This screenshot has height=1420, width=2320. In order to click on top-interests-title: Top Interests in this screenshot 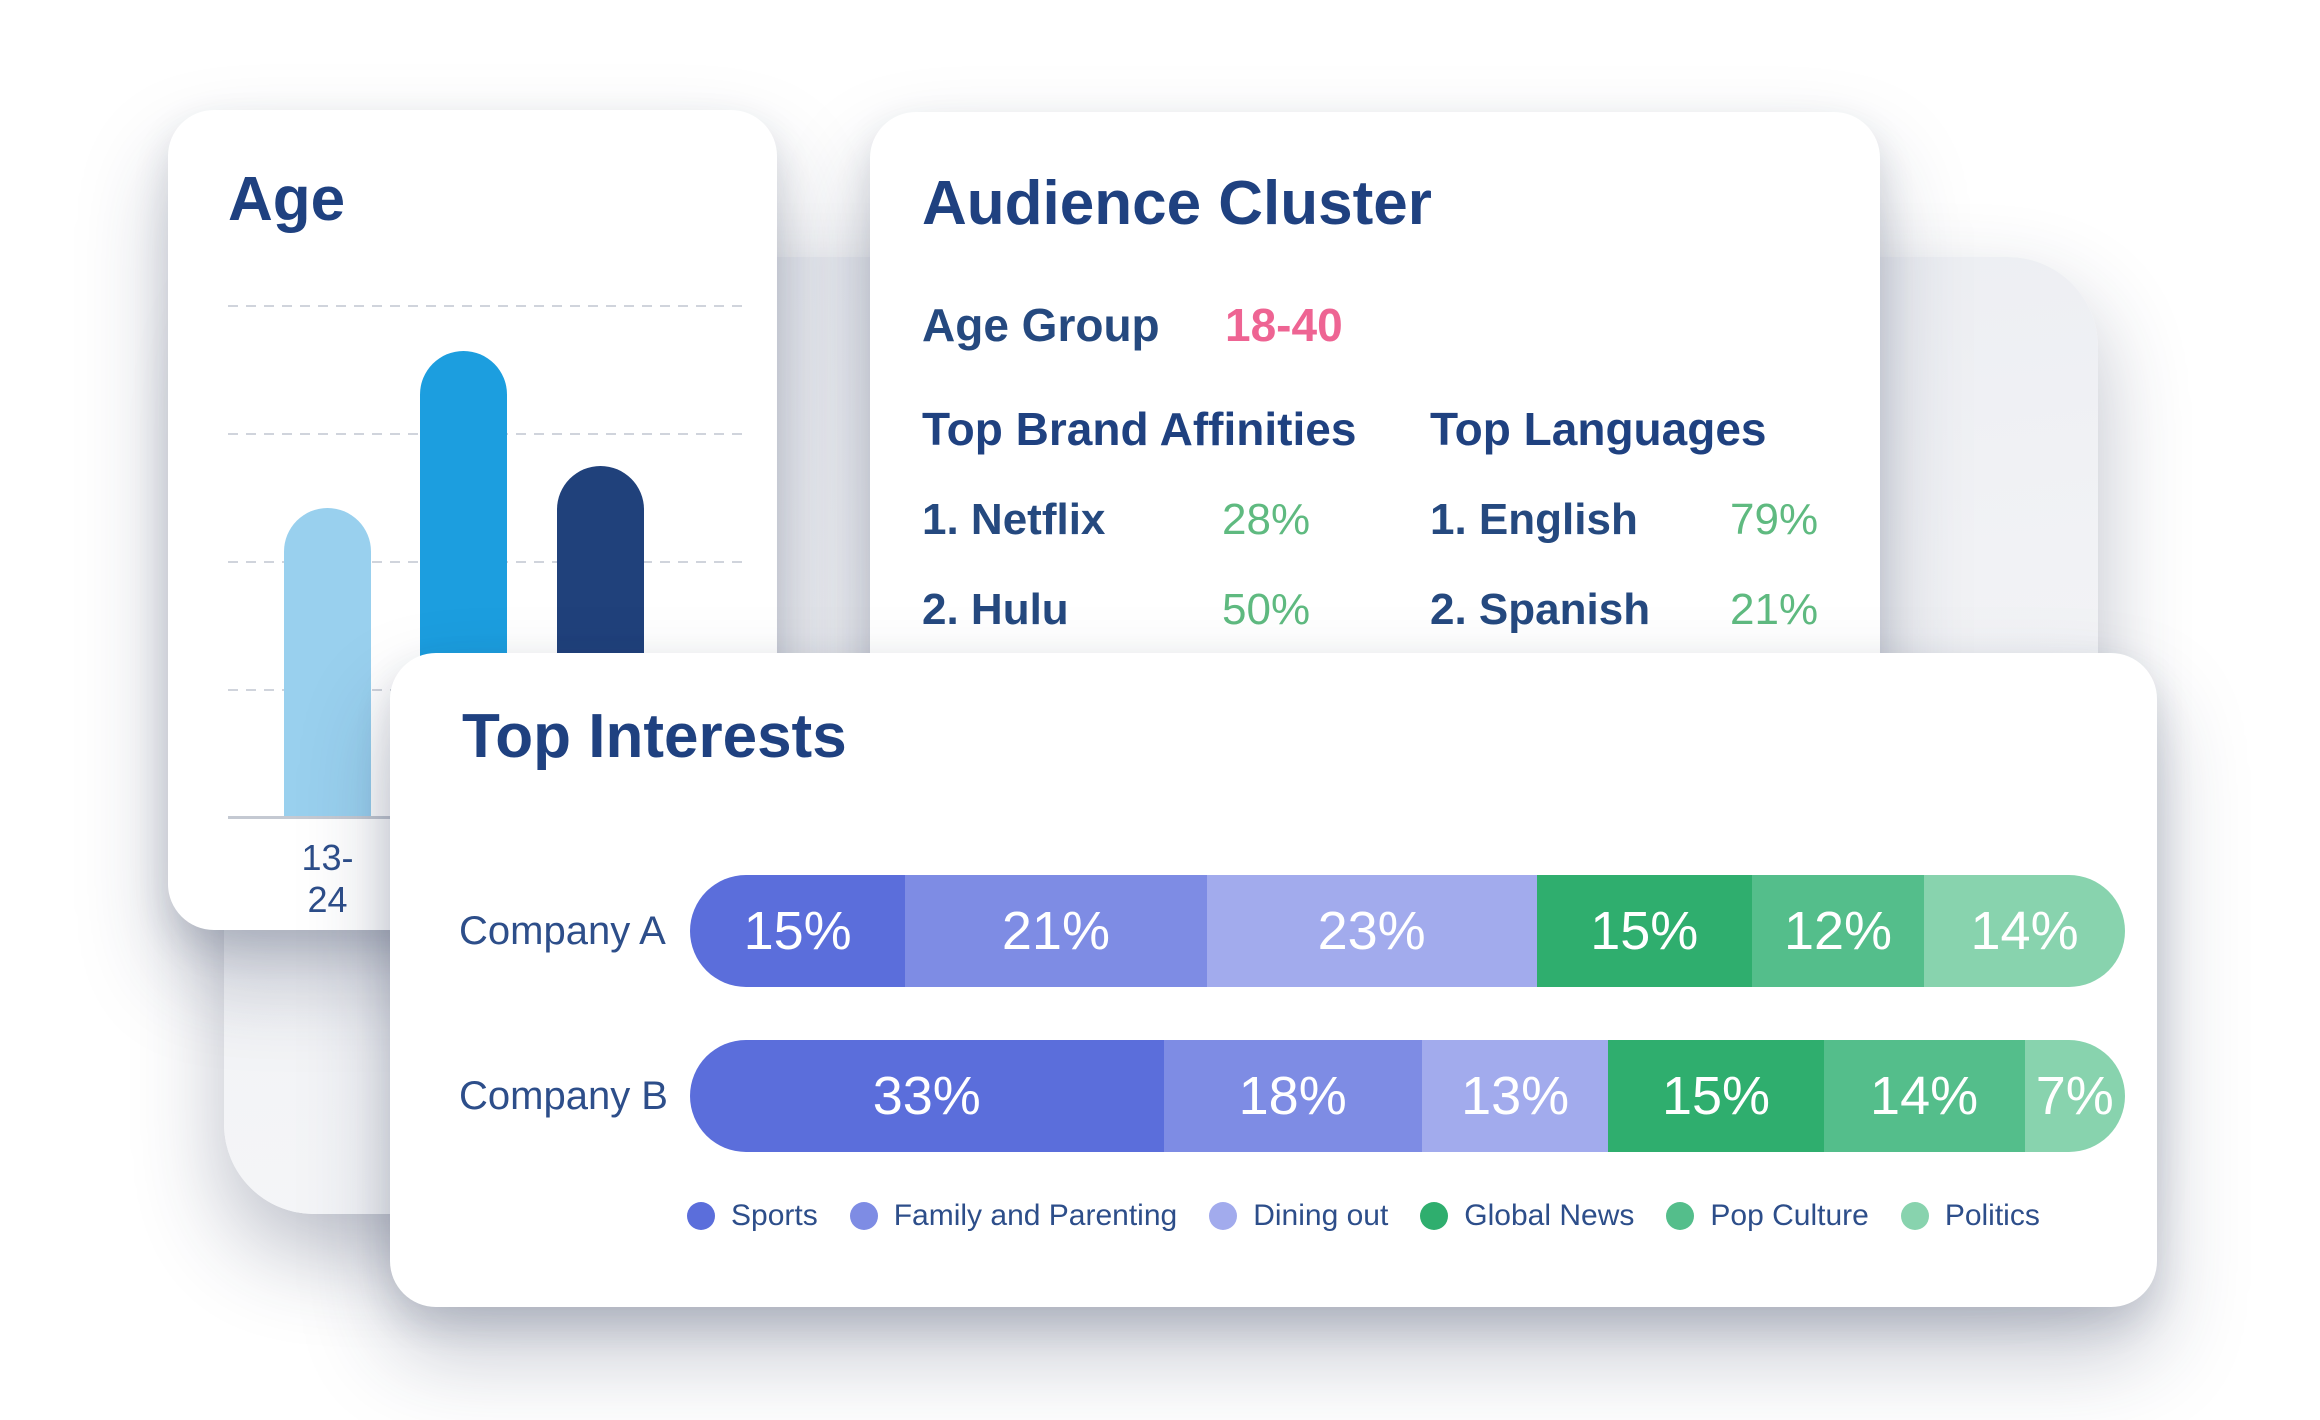, I will do `click(654, 736)`.